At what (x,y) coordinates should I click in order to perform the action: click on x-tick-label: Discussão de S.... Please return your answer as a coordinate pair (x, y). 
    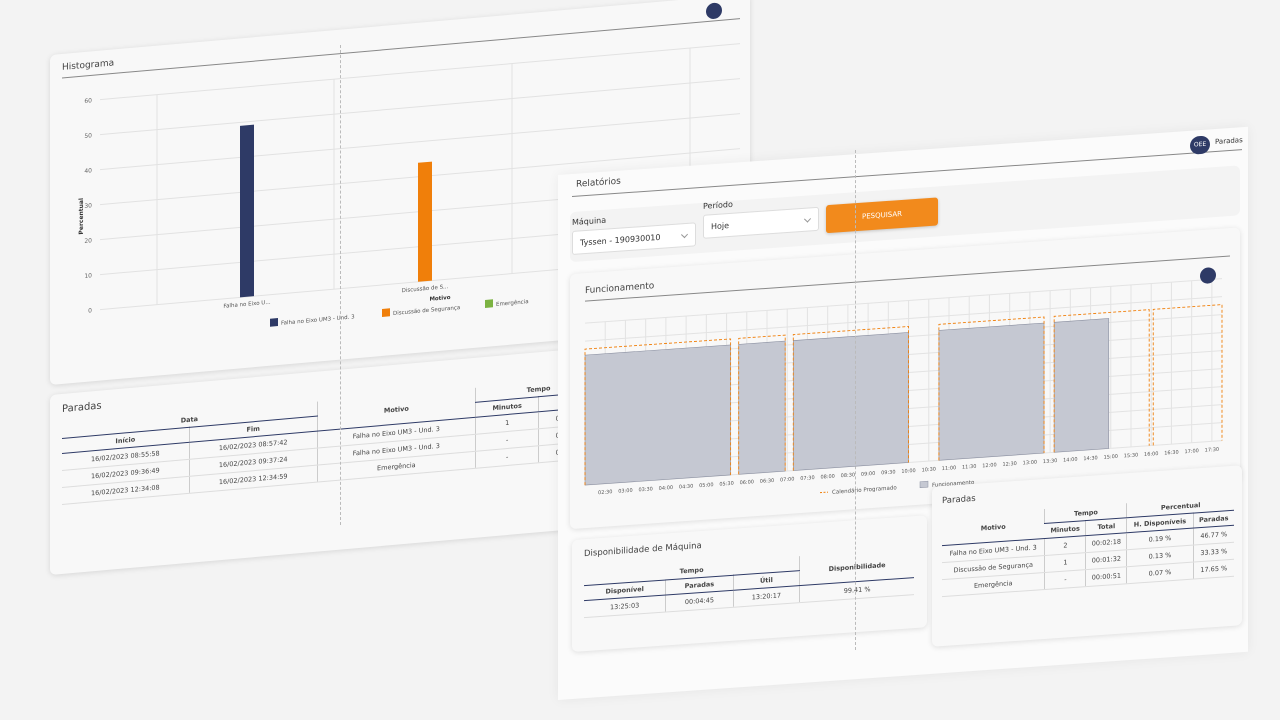
    Looking at the image, I should click on (425, 289).